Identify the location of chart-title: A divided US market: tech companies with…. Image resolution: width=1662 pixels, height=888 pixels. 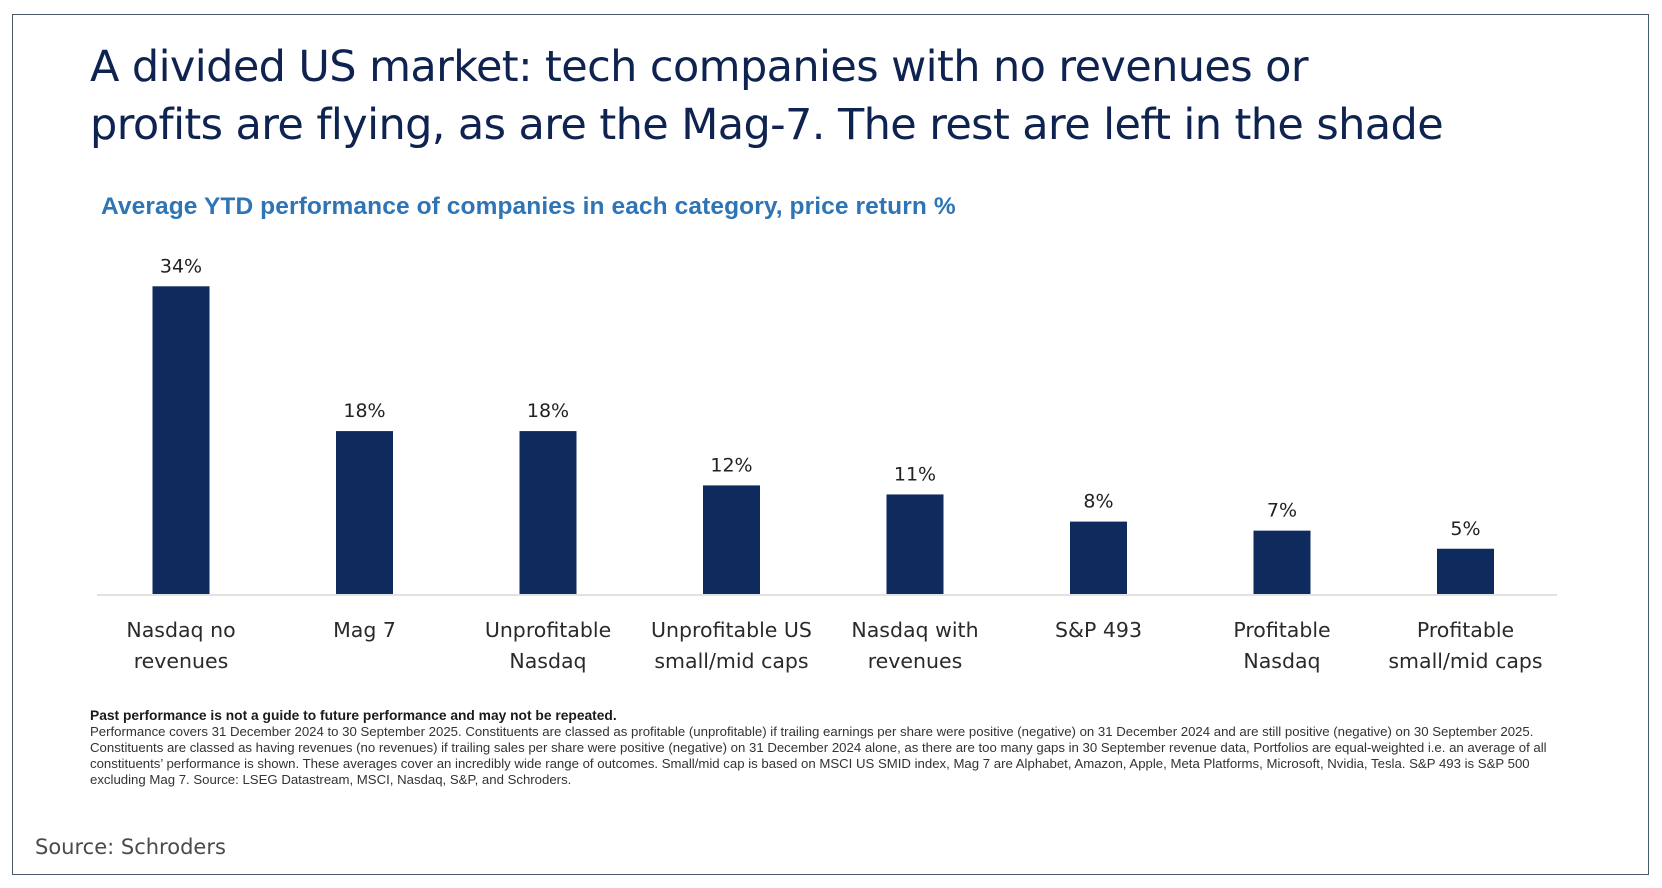
(860, 96).